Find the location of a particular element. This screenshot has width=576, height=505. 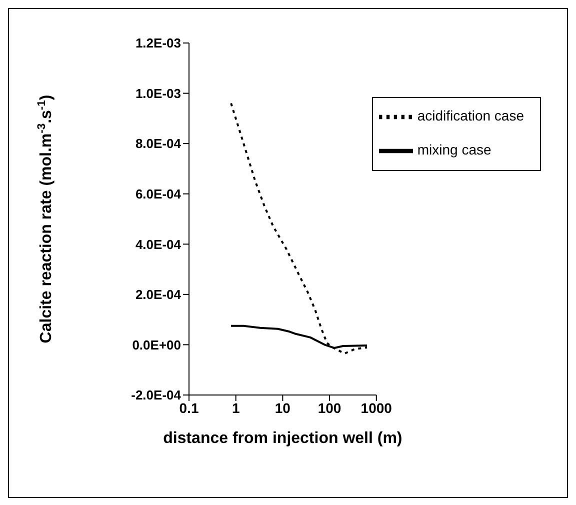

y-tick-label: 1.0E-03 is located at coordinates (158, 93).